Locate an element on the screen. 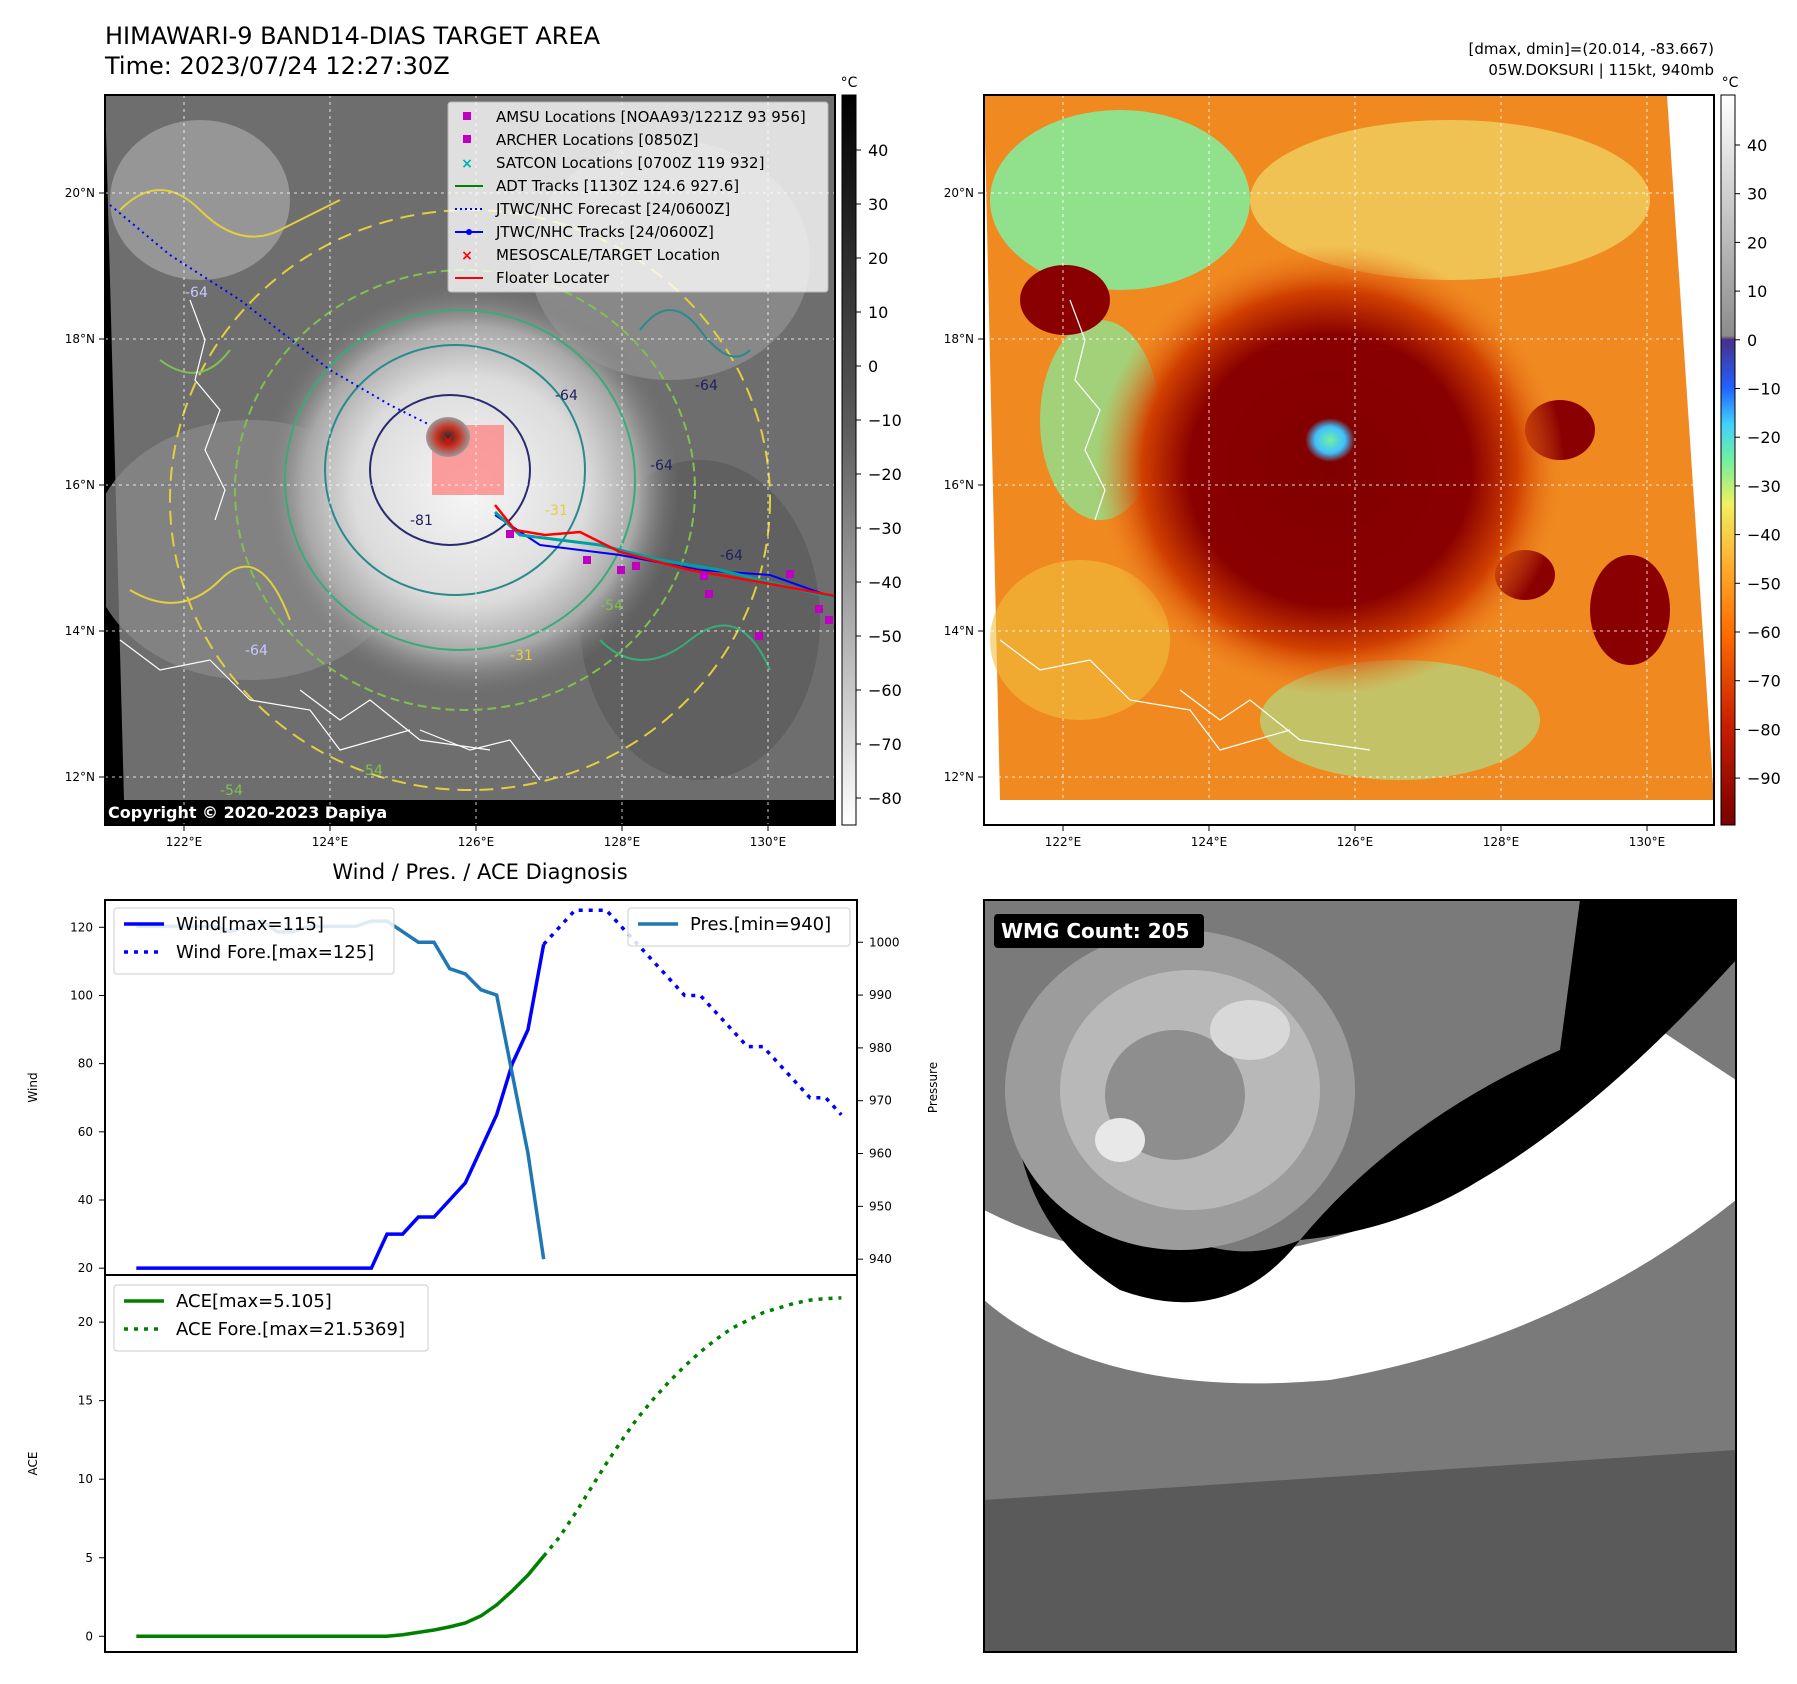 Image resolution: width=1797 pixels, height=1684 pixels. colorbar-tick-label: 10 is located at coordinates (1757, 291).